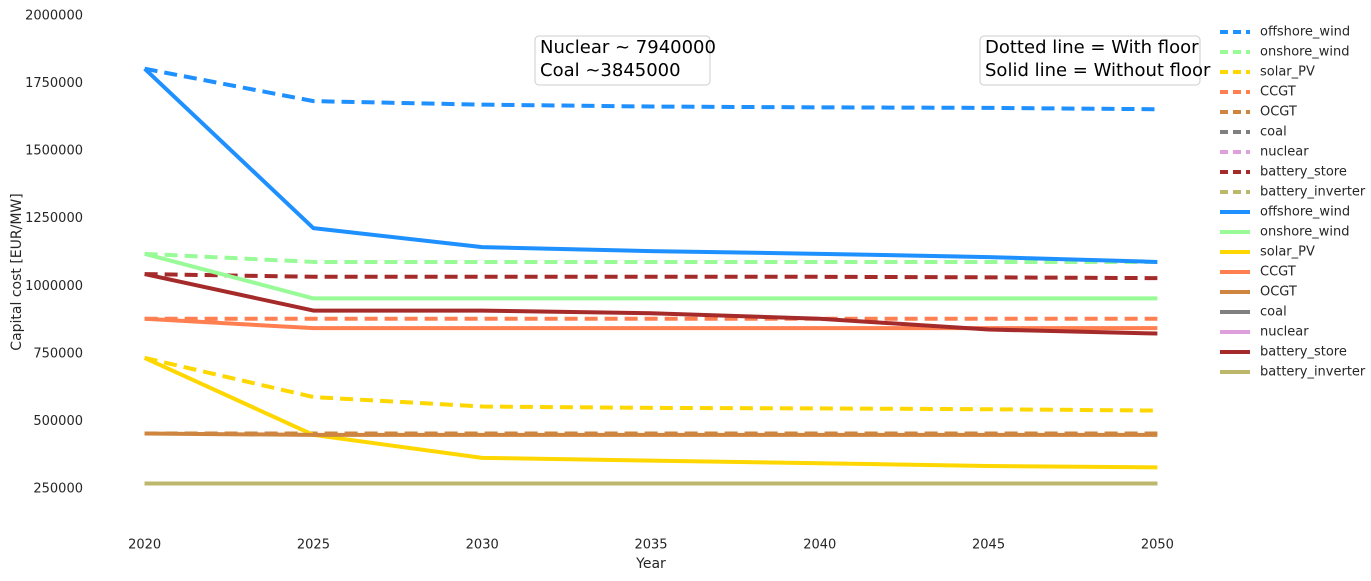 This screenshot has width=1371, height=581. Describe the element at coordinates (58, 353) in the screenshot. I see `y-tick-label: 750000` at that location.